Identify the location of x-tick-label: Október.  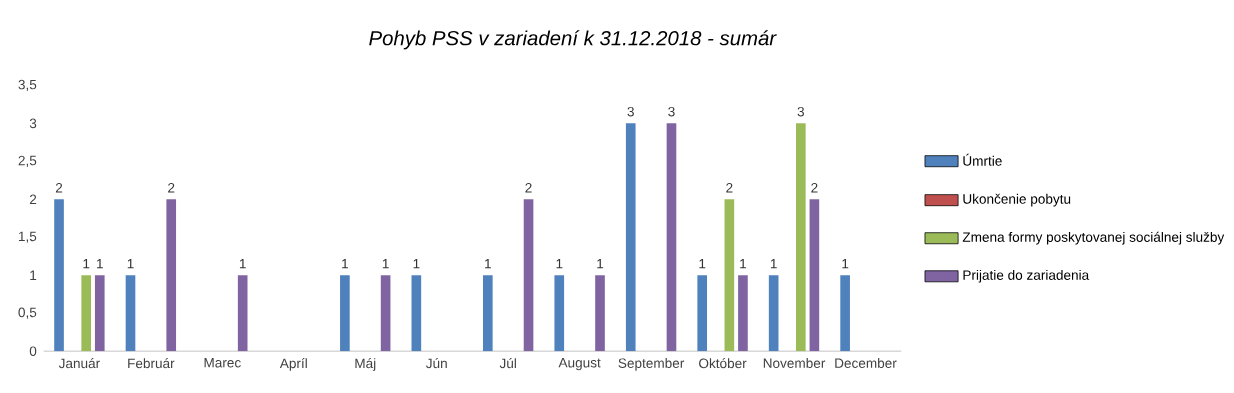
(723, 363).